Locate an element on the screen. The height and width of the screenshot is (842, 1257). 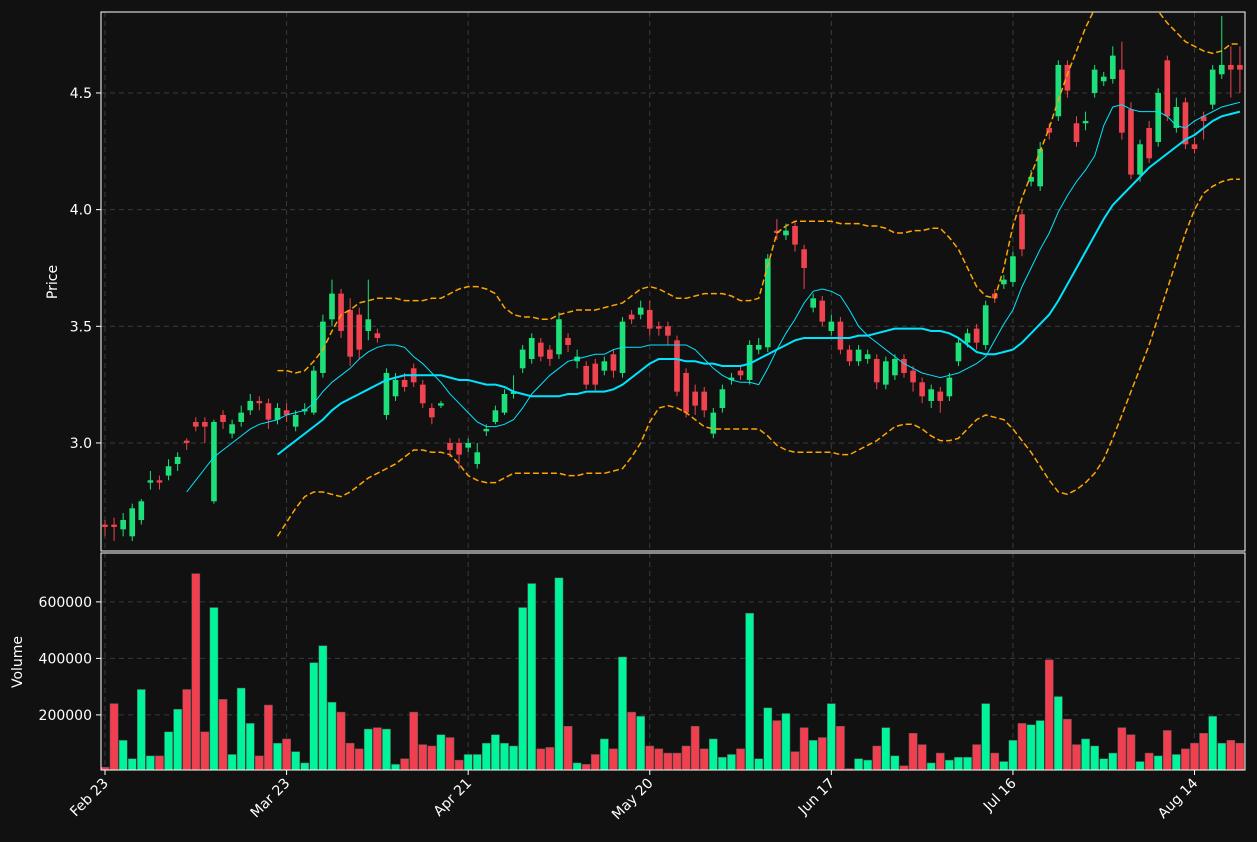
y-tick-label: 600000 is located at coordinates (65, 603).